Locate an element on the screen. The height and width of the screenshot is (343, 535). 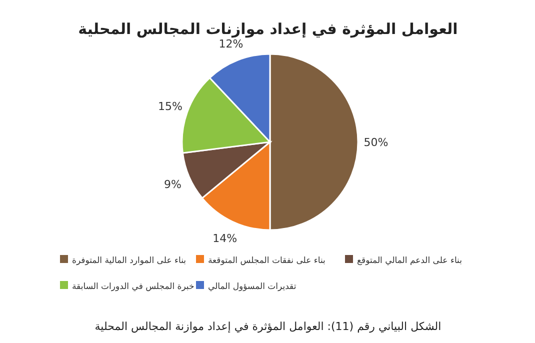
legend-label: بناء على الدعم المالي المتوقع is located at coordinates (409, 261).